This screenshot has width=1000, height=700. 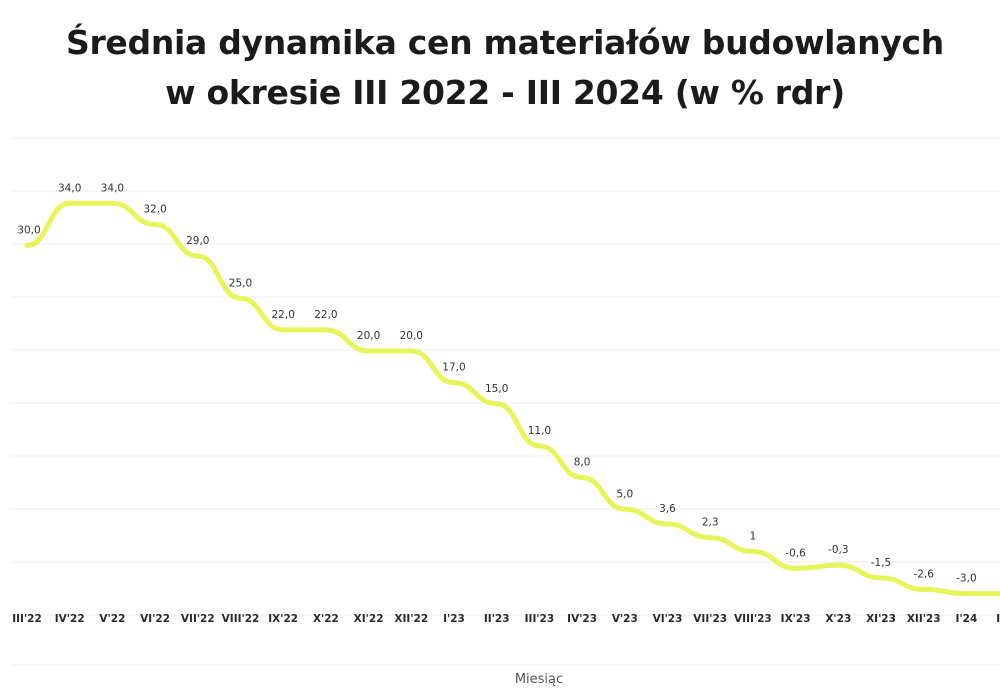 I want to click on x-tick-label: III'22, so click(x=27, y=619).